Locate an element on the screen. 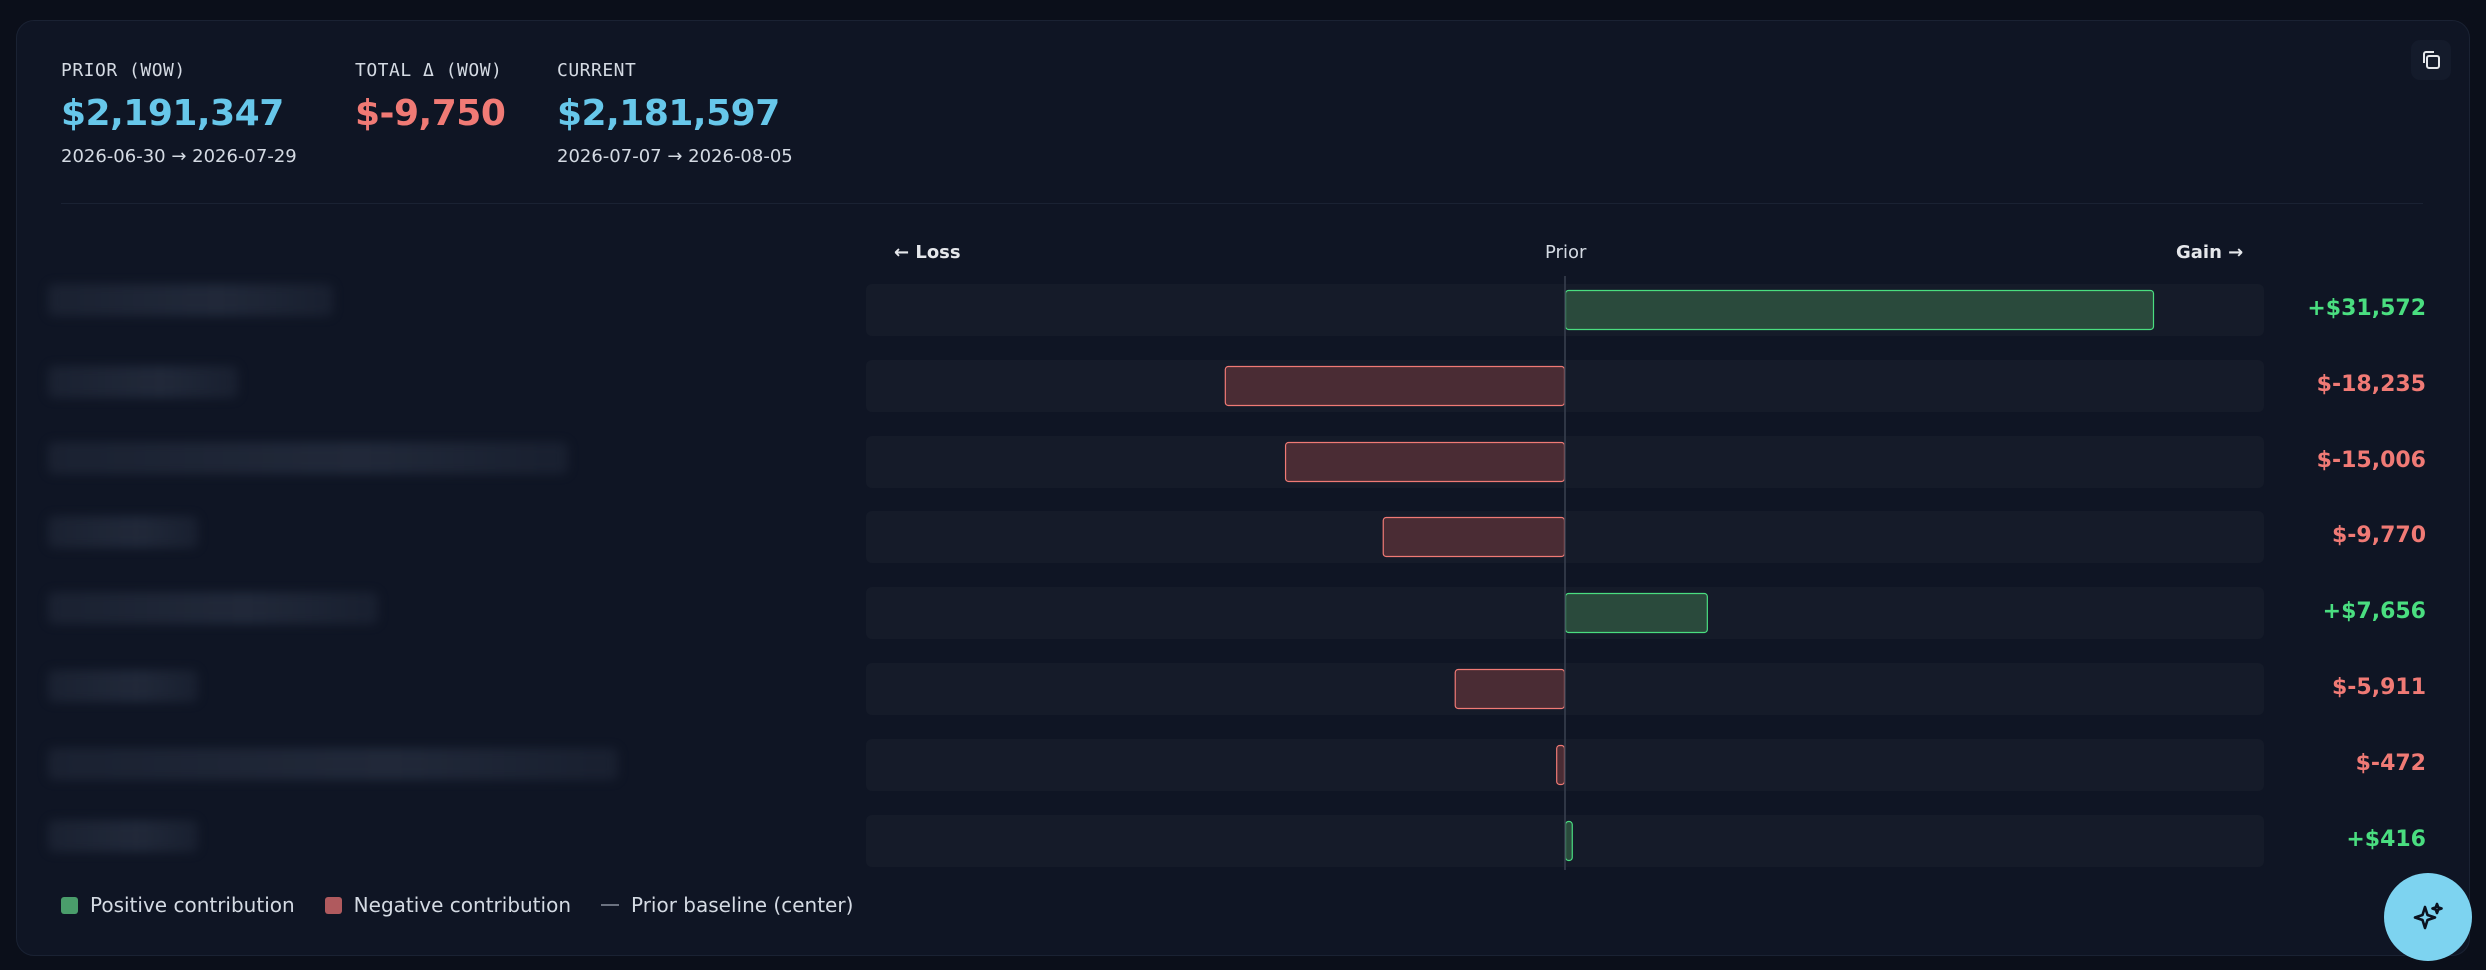 This screenshot has height=970, width=2486. legend-negative-swatch is located at coordinates (333, 905).